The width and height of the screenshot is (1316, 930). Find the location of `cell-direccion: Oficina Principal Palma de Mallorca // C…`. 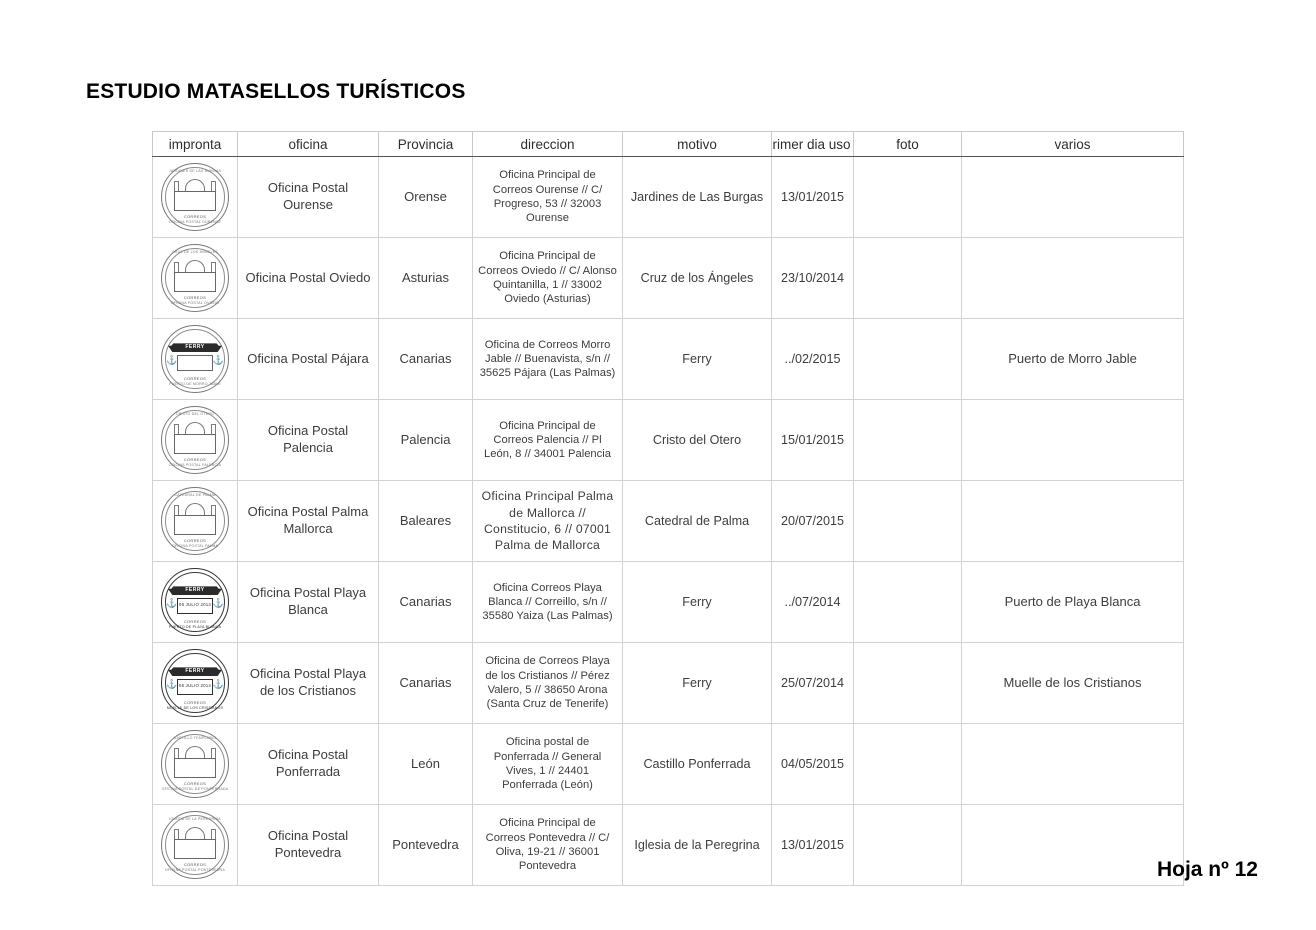

cell-direccion: Oficina Principal Palma de Mallorca // C… is located at coordinates (547, 521).